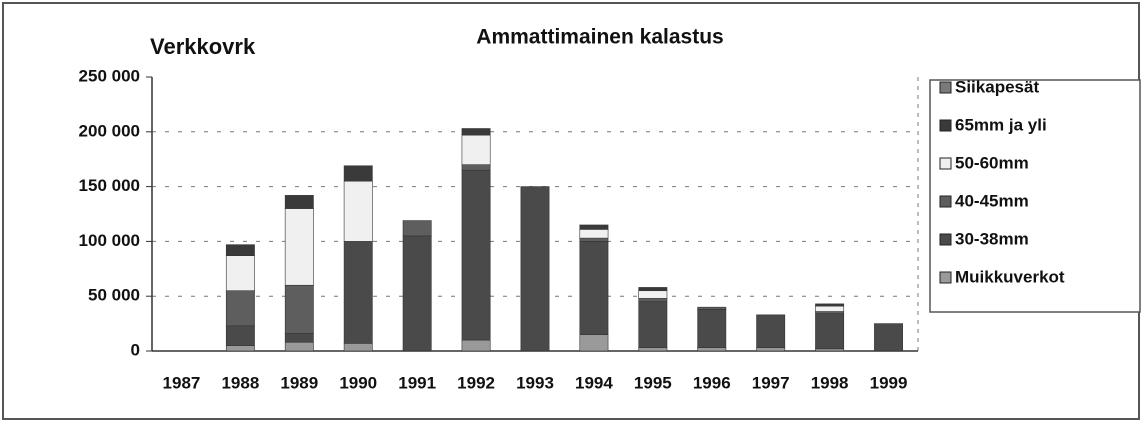 The image size is (1143, 429). What do you see at coordinates (599, 37) in the screenshot?
I see `chart-title: Ammattimainen kalastus` at bounding box center [599, 37].